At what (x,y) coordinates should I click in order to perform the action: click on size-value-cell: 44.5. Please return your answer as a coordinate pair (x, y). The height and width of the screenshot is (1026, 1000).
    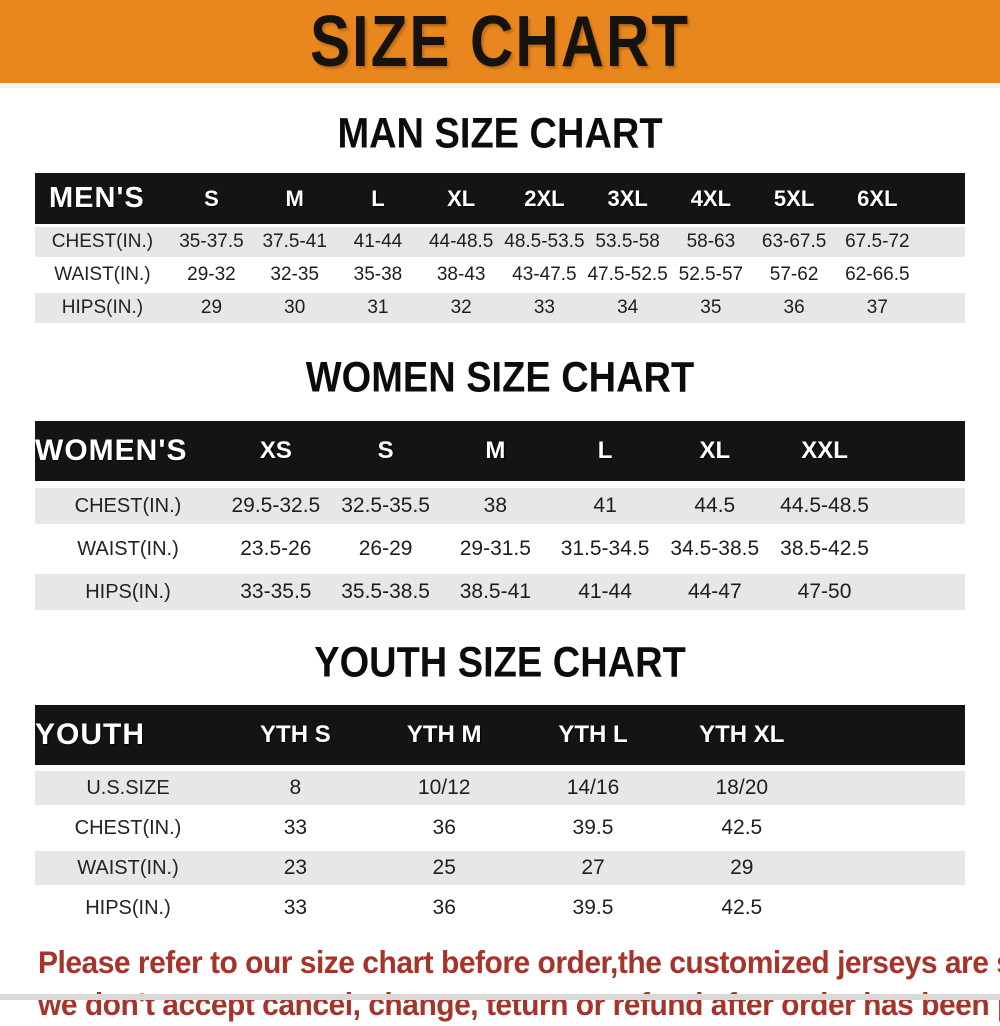
    Looking at the image, I should click on (714, 506).